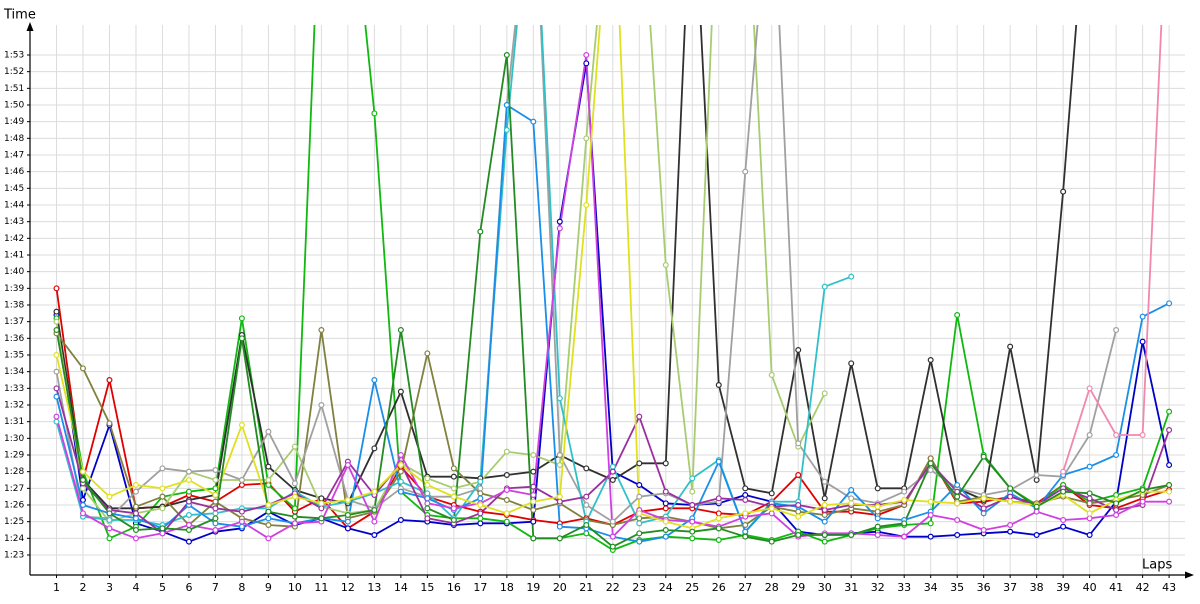 Image resolution: width=1200 pixels, height=604 pixels. I want to click on x-tick-label: 19, so click(533, 587).